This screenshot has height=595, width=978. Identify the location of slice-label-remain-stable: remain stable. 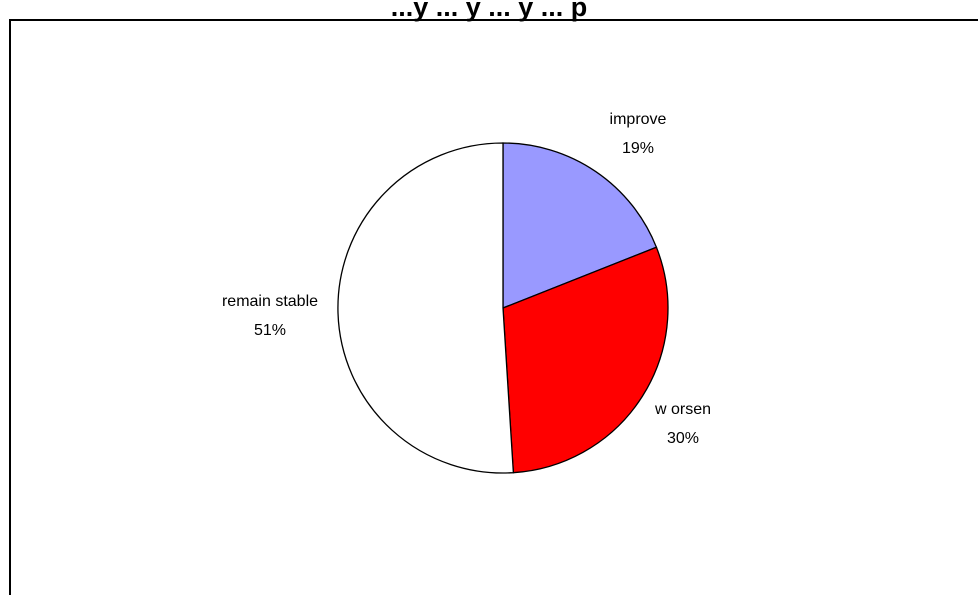
(270, 301).